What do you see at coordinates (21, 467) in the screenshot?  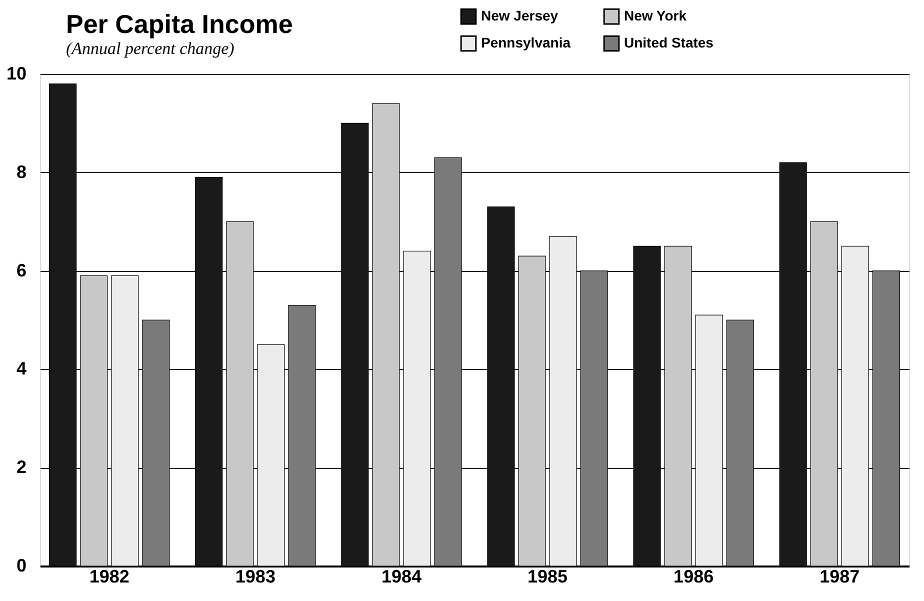 I see `y-tick-label: 2` at bounding box center [21, 467].